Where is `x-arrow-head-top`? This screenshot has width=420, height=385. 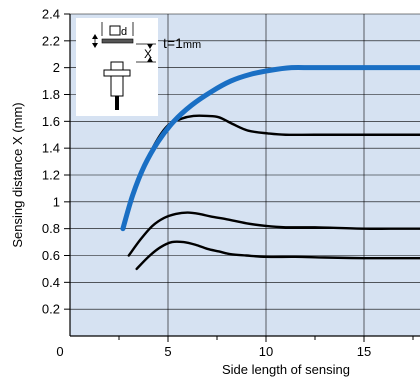
x-arrow-head-top is located at coordinates (150, 46).